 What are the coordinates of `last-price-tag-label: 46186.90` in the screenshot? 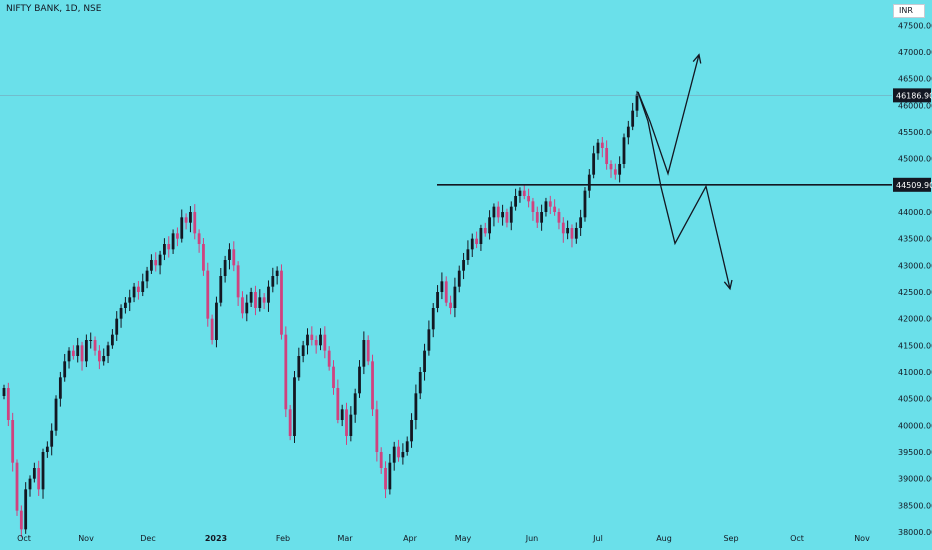 It's located at (914, 95).